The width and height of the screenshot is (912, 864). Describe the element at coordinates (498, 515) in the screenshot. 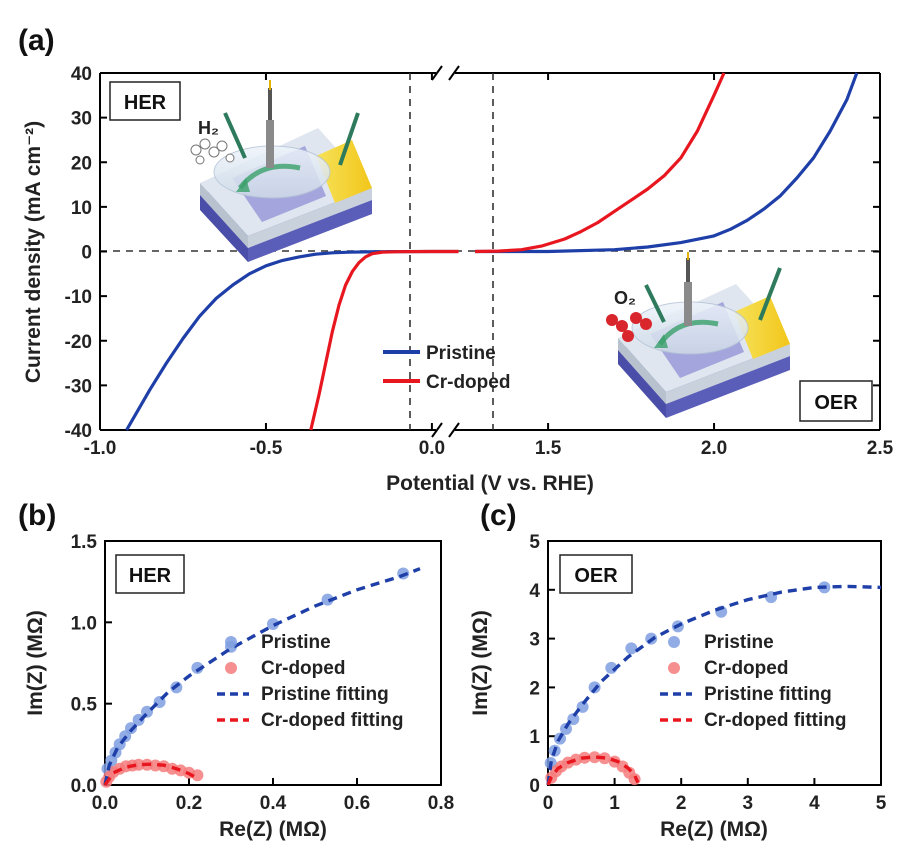

I see `panel-c-label: (c)` at that location.